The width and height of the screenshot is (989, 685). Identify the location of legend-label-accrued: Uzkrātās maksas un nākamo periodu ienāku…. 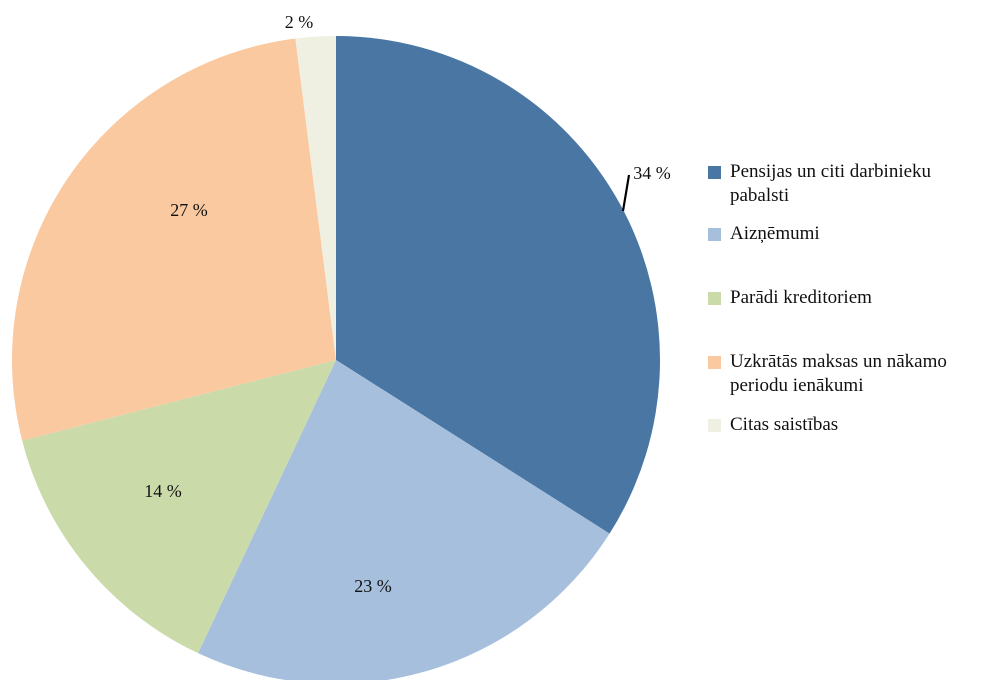
(838, 373).